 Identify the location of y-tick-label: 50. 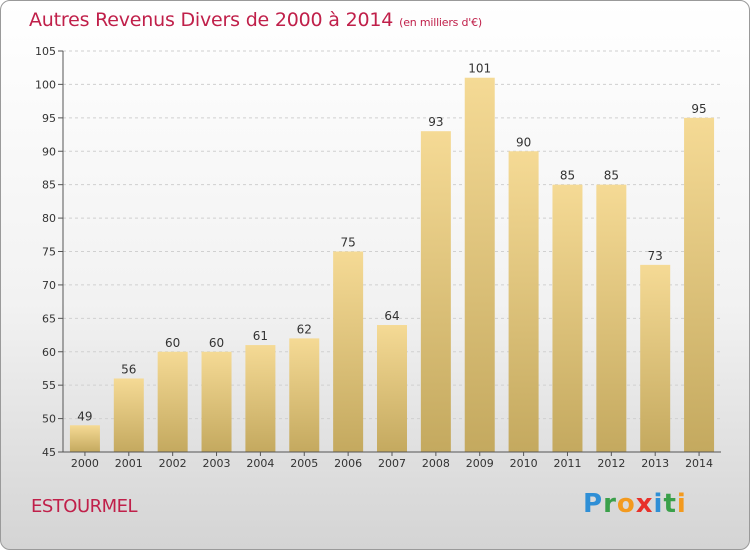
(49, 419).